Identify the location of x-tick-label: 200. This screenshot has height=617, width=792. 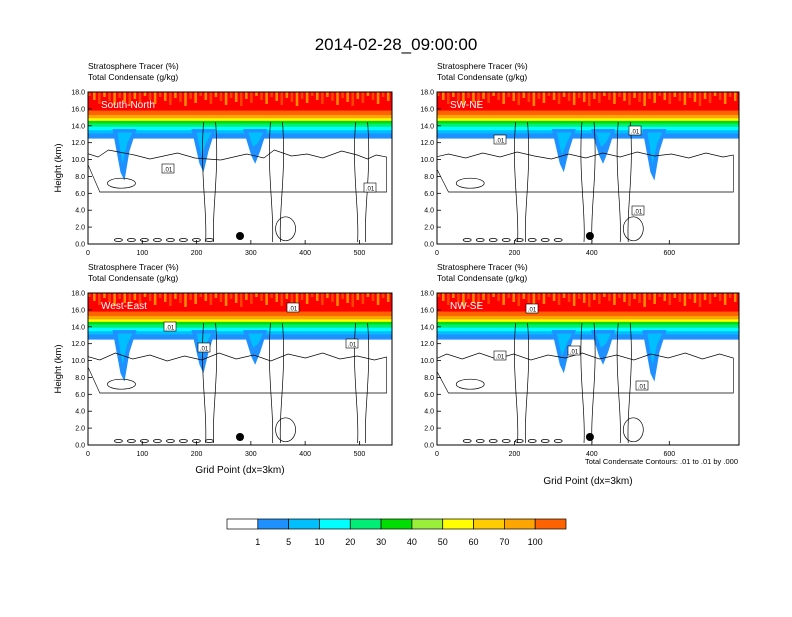
(515, 253).